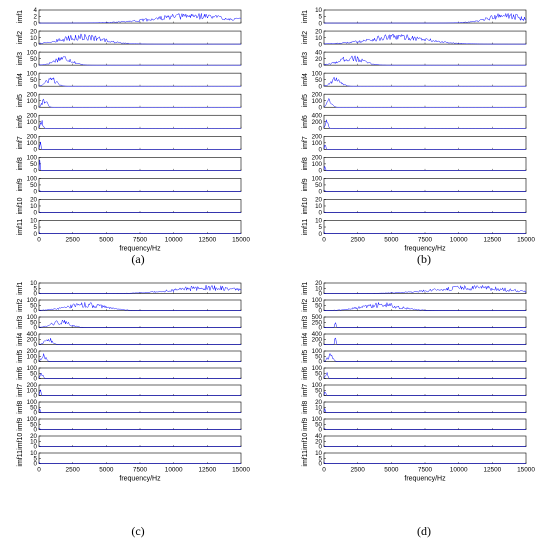 The height and width of the screenshot is (549, 550). What do you see at coordinates (492, 240) in the screenshot?
I see `x-tick-label: 12500` at bounding box center [492, 240].